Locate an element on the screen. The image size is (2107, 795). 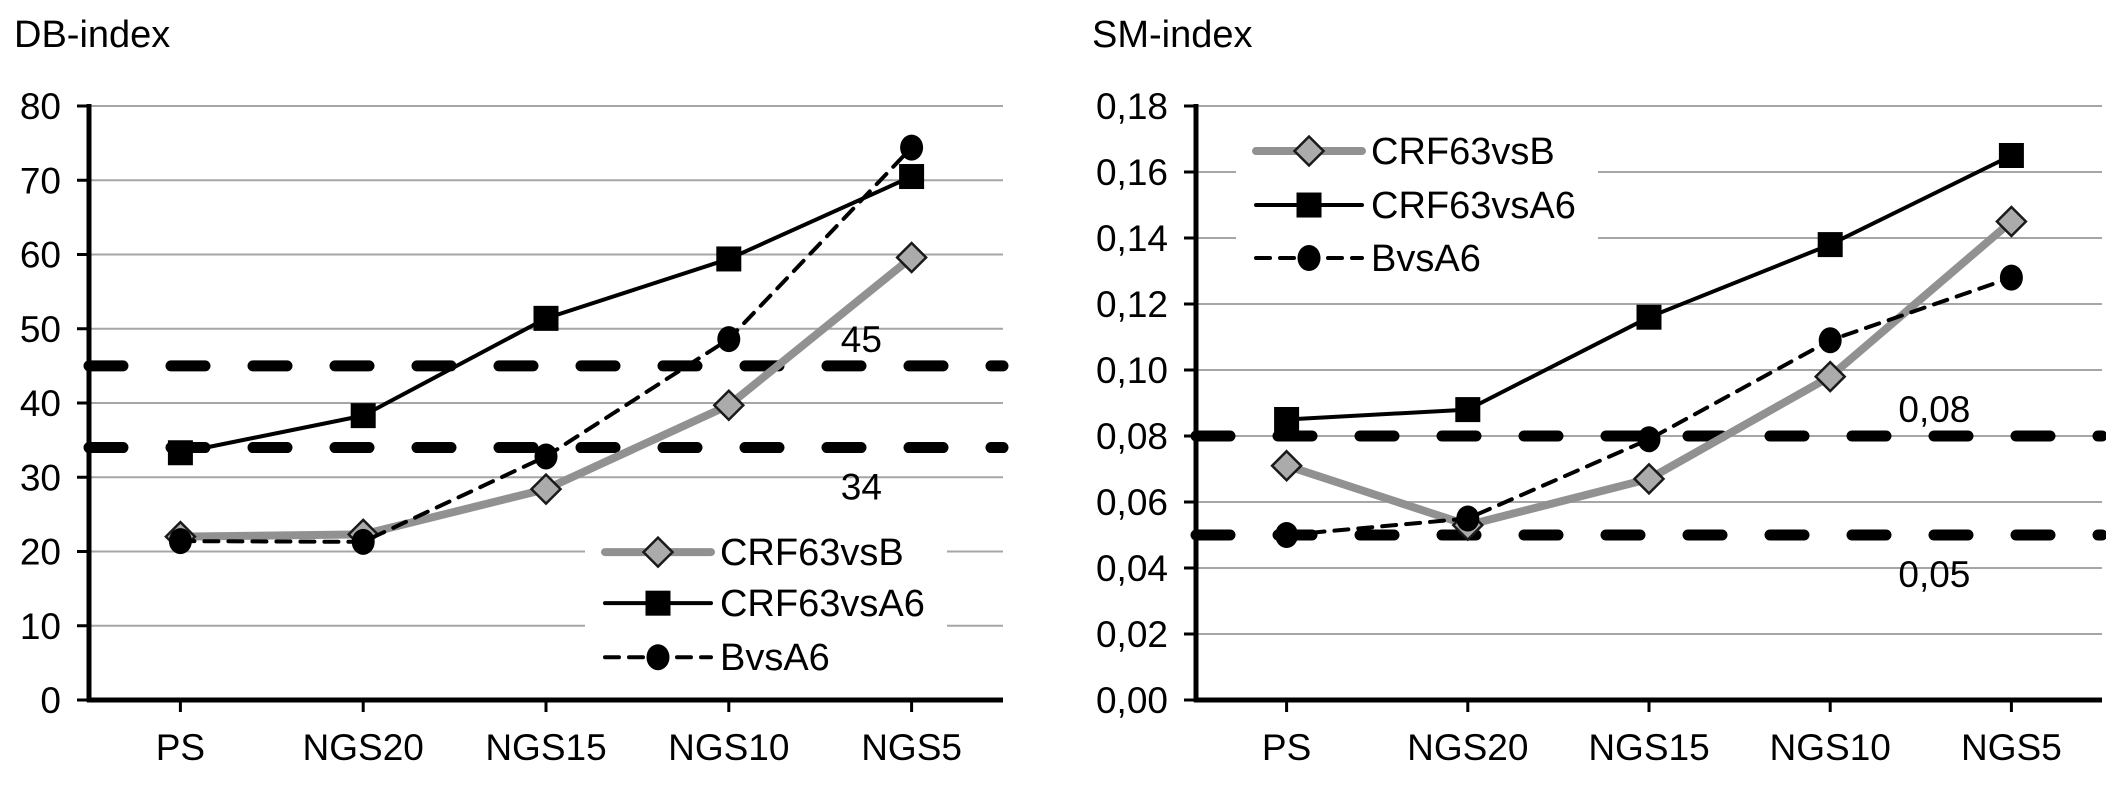
y-tick-label: 0,06 is located at coordinates (1132, 502).